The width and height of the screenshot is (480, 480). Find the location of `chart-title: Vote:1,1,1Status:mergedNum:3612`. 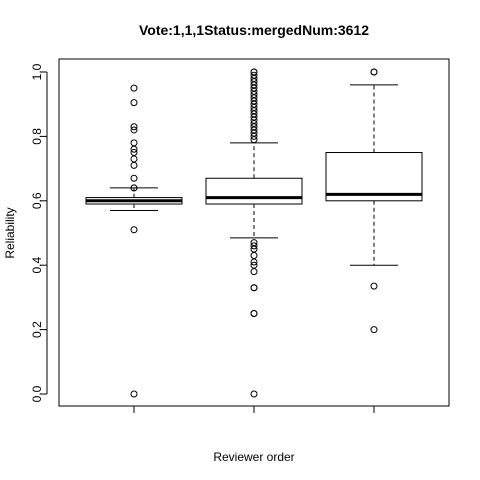

chart-title: Vote:1,1,1Status:mergedNum:3612 is located at coordinates (254, 30).